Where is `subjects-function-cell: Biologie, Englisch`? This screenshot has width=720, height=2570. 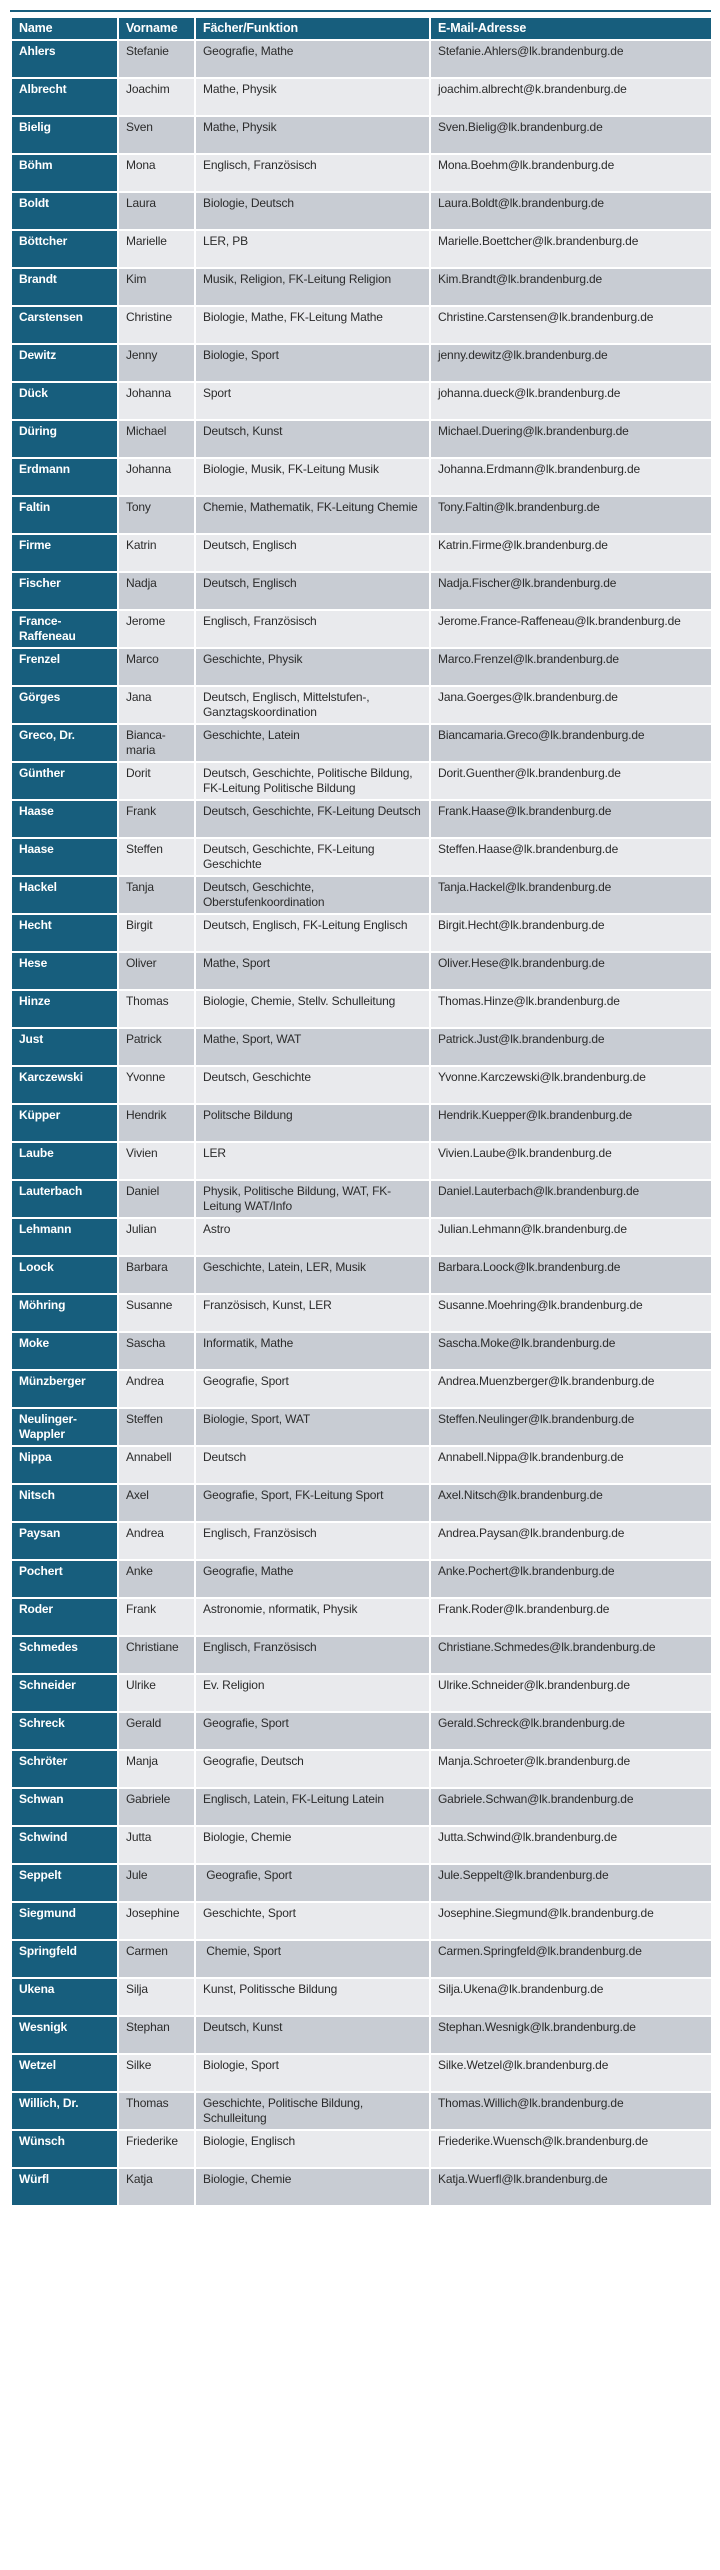
subjects-function-cell: Biologie, Englisch is located at coordinates (312, 2149).